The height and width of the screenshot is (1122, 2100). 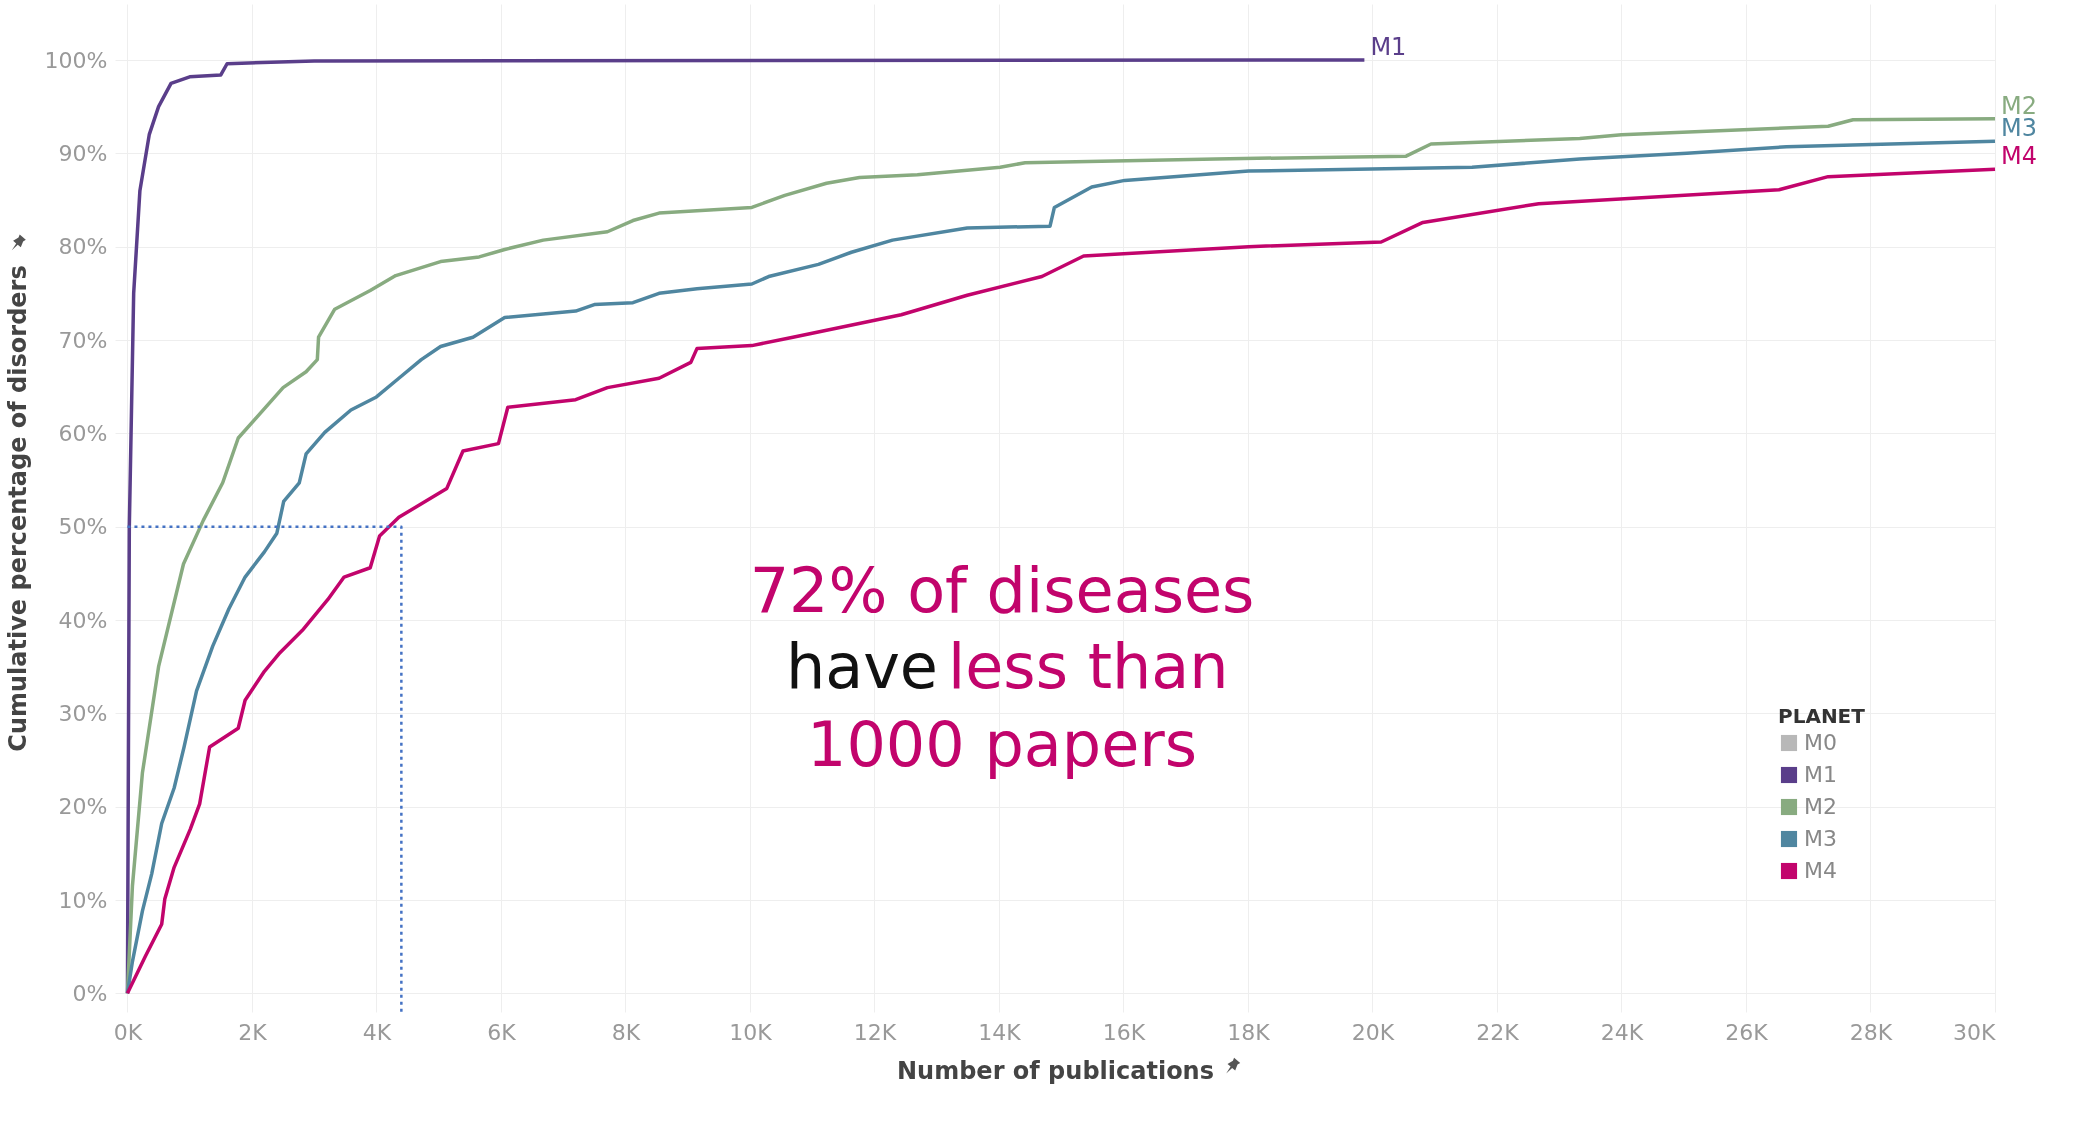 I want to click on legend-title: PLANET, so click(x=1822, y=716).